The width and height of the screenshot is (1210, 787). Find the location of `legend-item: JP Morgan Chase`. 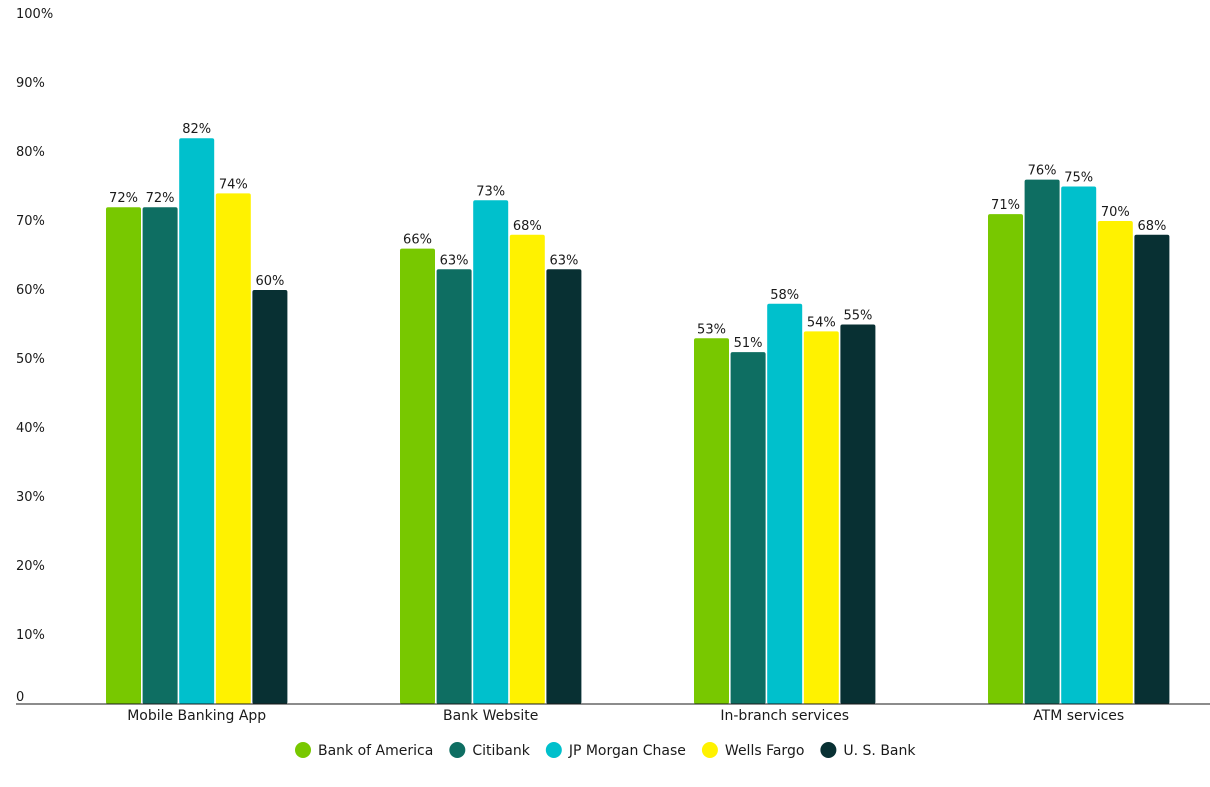

legend-item: JP Morgan Chase is located at coordinates (615, 750).